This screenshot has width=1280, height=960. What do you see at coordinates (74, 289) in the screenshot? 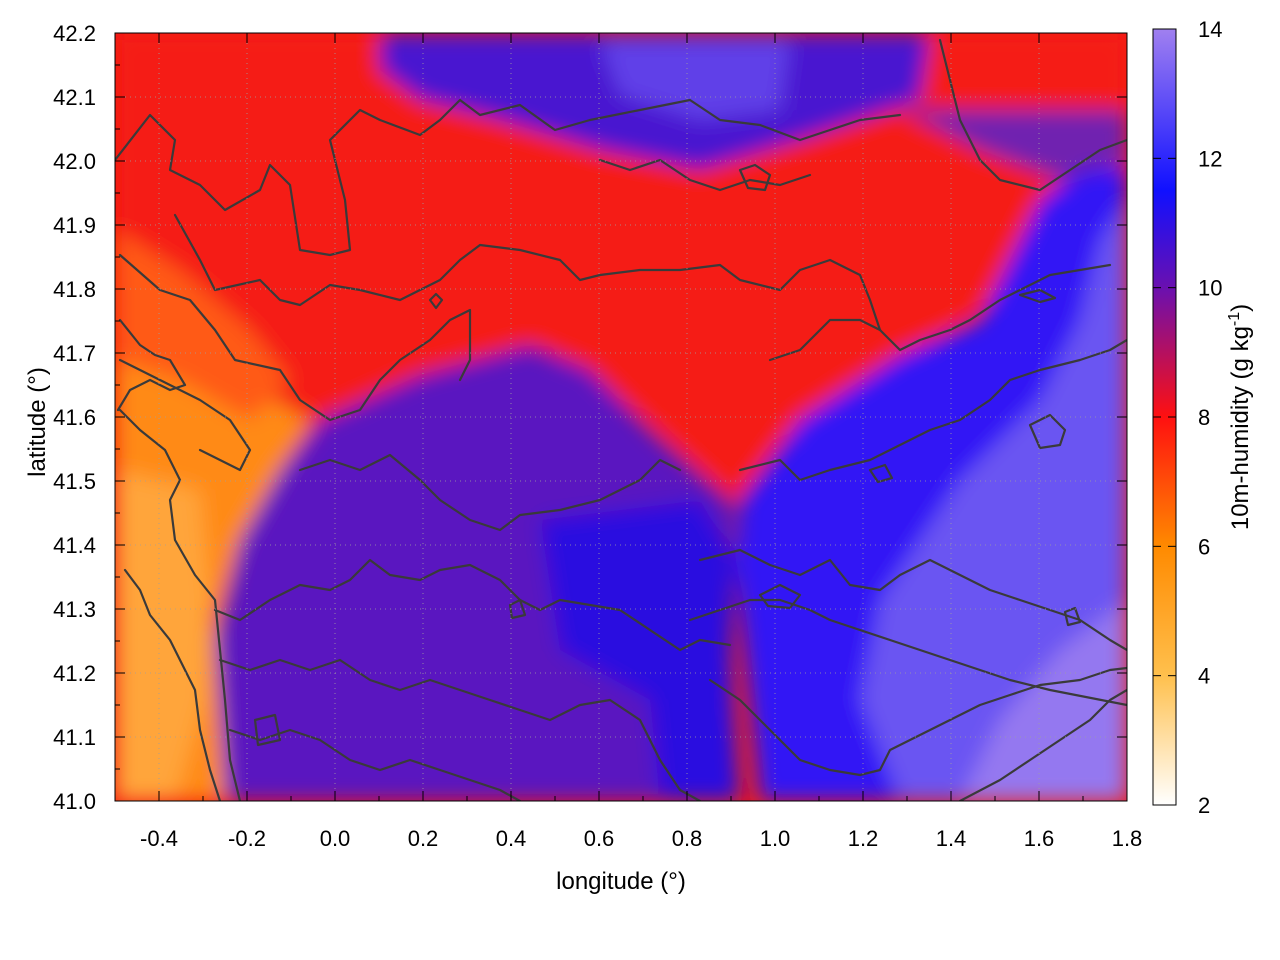
I see `y-tick-label: 41.8` at bounding box center [74, 289].